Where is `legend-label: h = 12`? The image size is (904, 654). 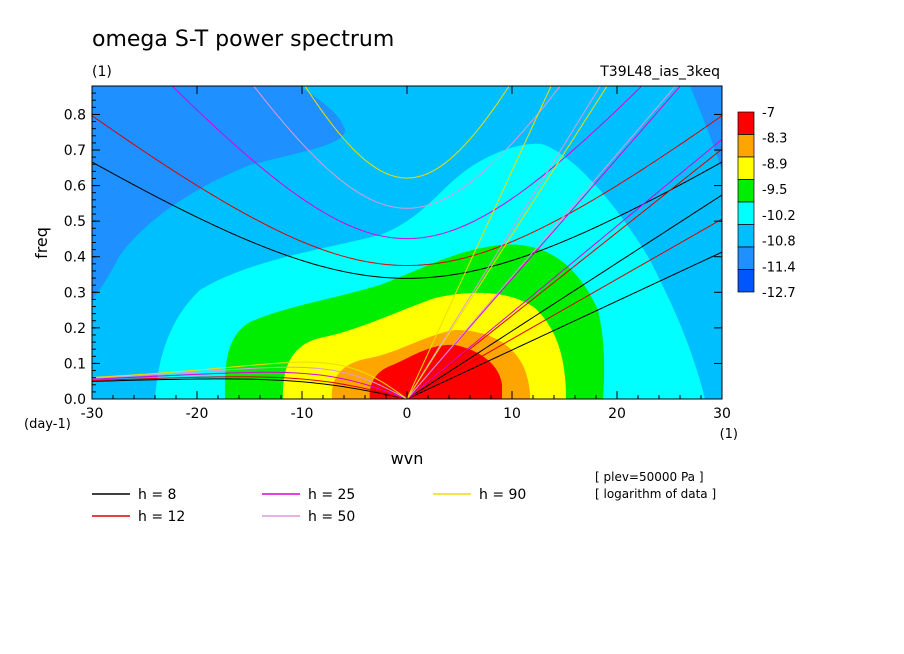
legend-label: h = 12 is located at coordinates (161, 517).